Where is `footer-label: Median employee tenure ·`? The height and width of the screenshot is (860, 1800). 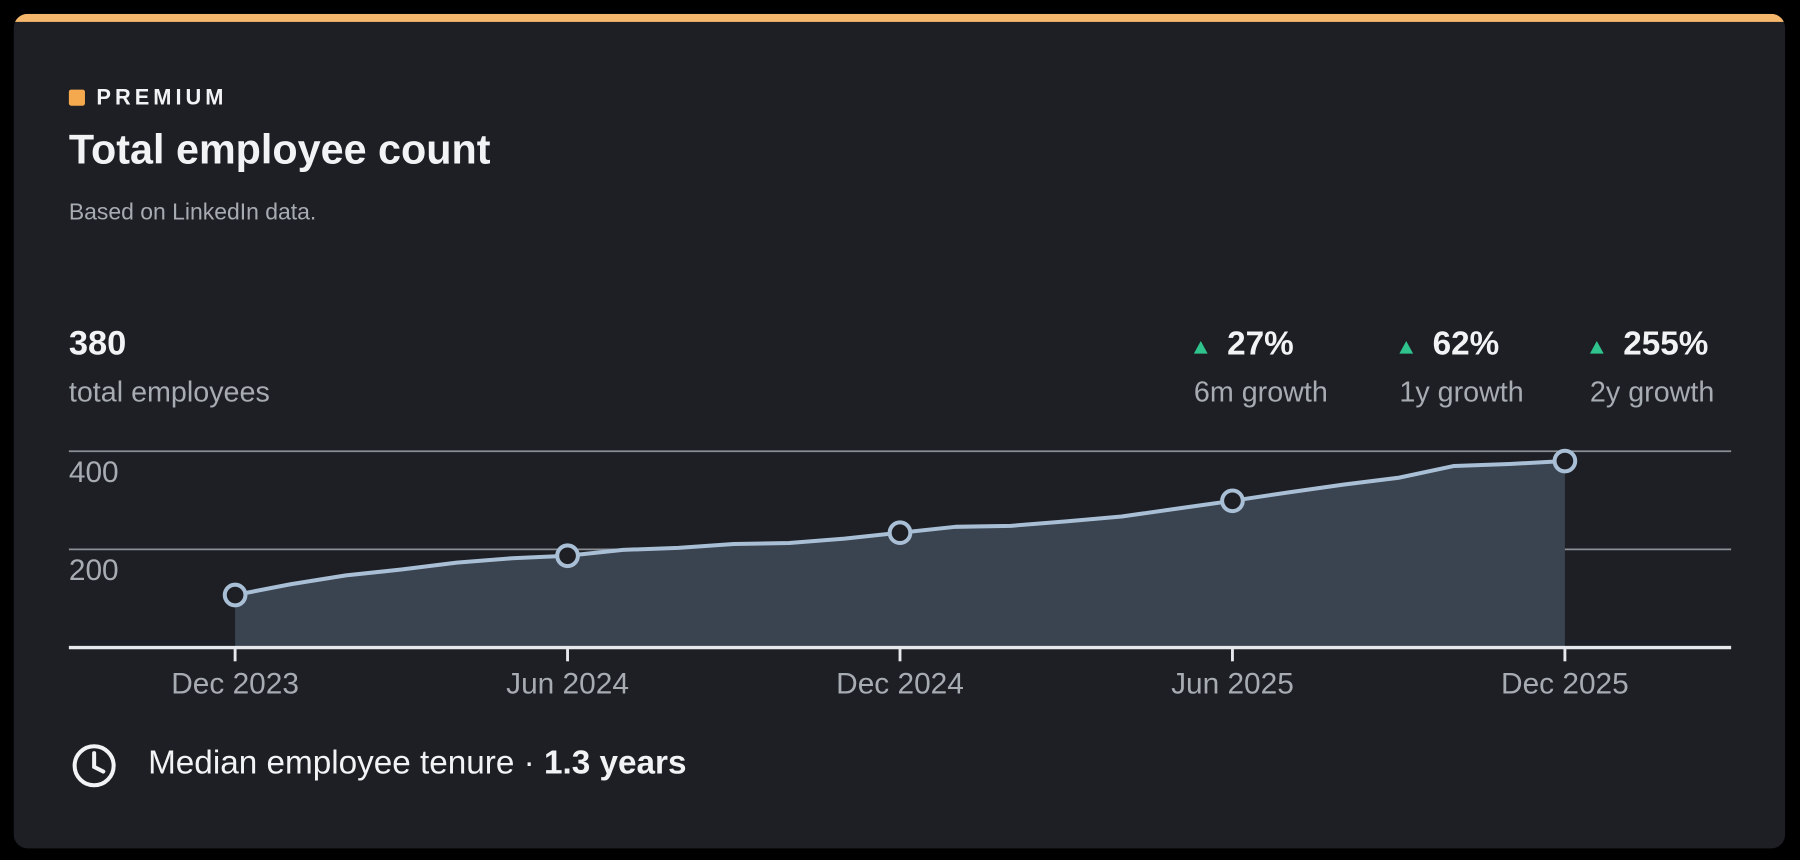 footer-label: Median employee tenure · is located at coordinates (341, 762).